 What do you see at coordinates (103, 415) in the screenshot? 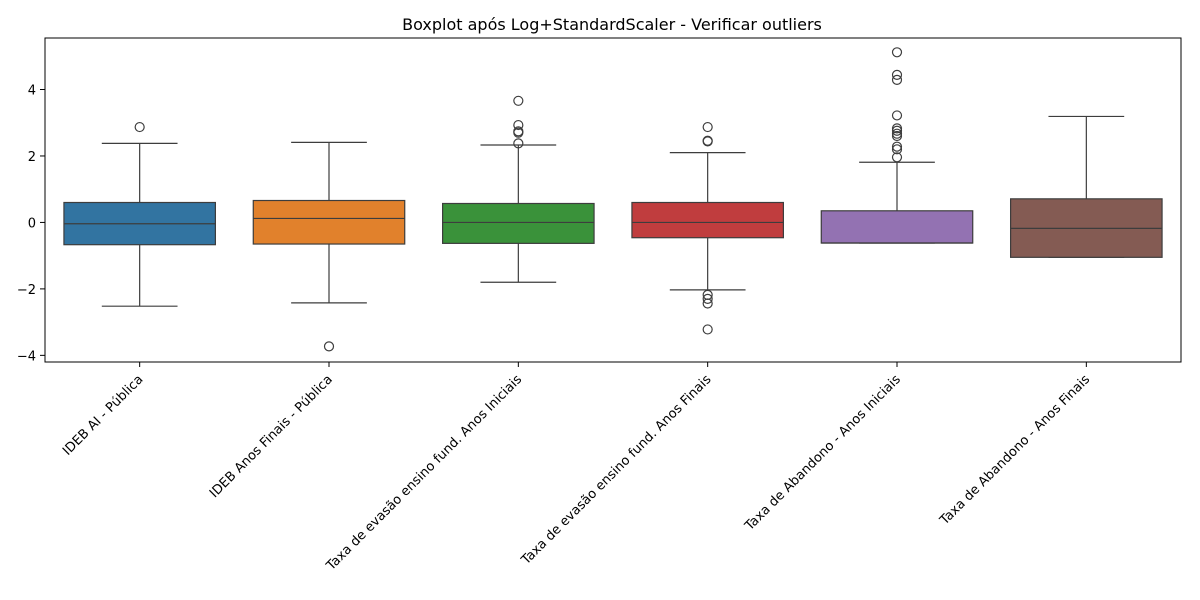
I see `x-tick-label: IDEB AI - Pública` at bounding box center [103, 415].